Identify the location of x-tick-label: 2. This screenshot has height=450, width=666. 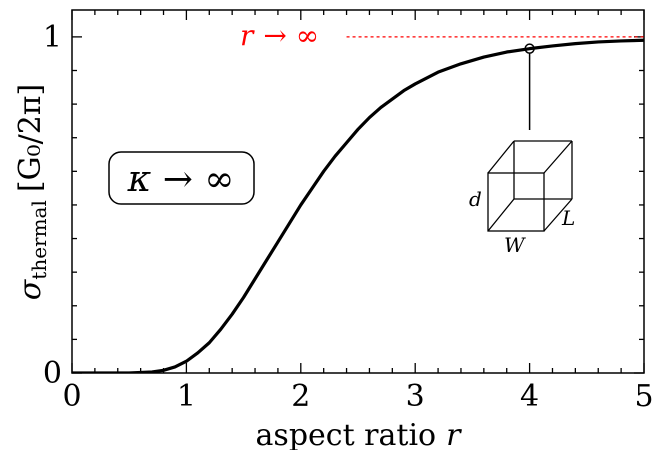
(300, 396).